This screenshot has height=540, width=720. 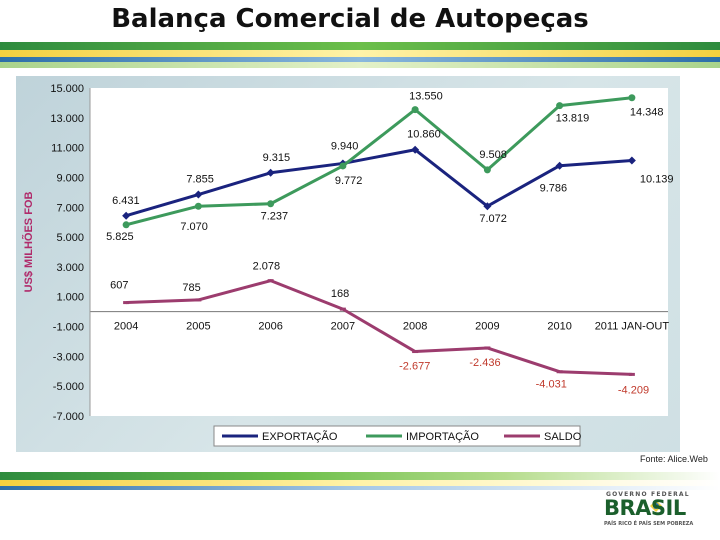 What do you see at coordinates (70, 178) in the screenshot?
I see `y-tick-label: 9.000` at bounding box center [70, 178].